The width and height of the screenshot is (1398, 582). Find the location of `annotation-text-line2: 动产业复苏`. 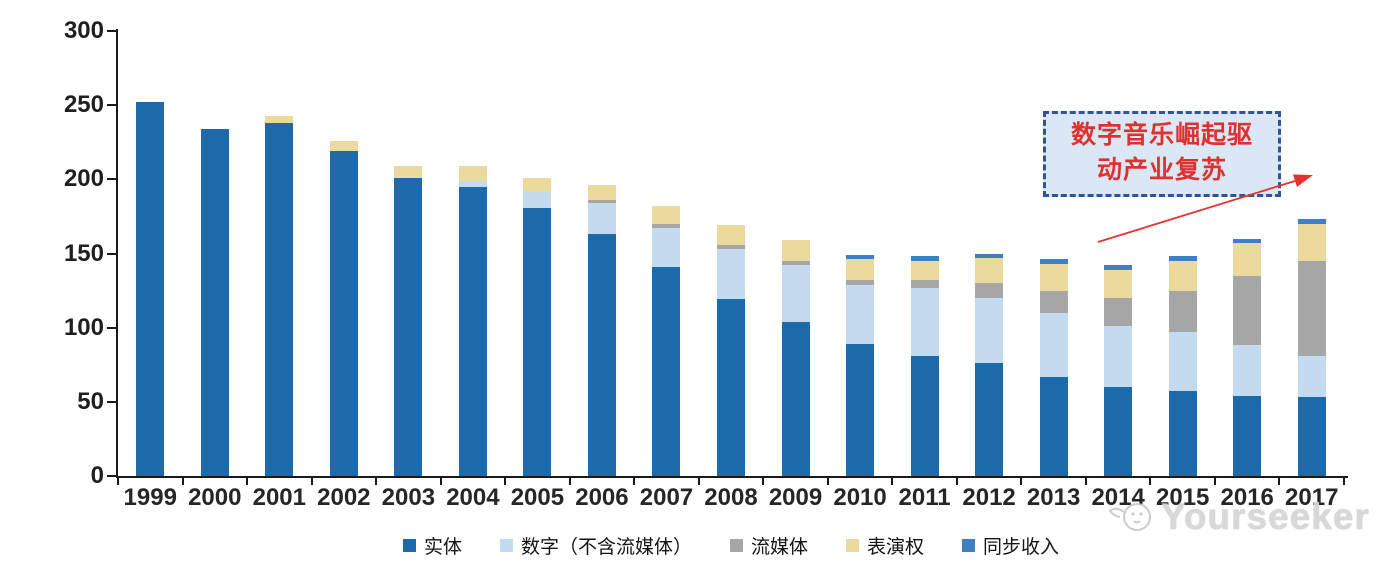

annotation-text-line2: 动产业复苏 is located at coordinates (1161, 170).